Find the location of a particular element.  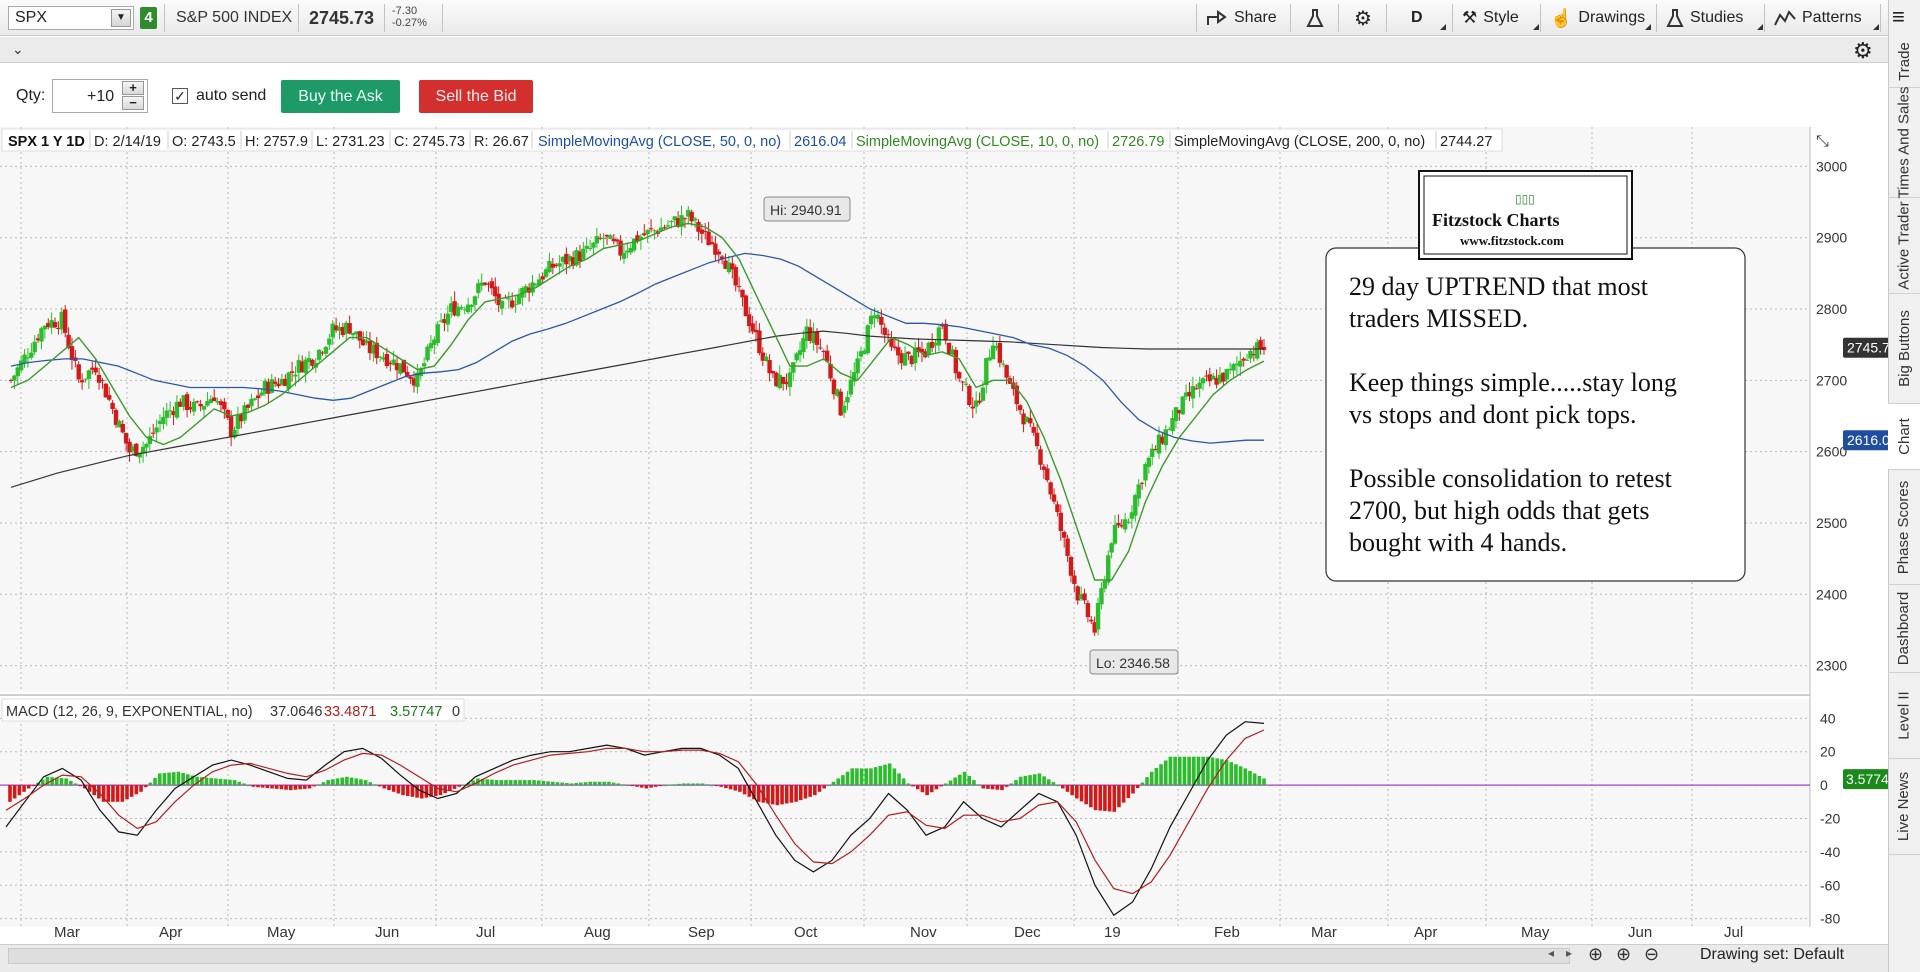

symbol-dropdown-button: ▼ is located at coordinates (121, 18).